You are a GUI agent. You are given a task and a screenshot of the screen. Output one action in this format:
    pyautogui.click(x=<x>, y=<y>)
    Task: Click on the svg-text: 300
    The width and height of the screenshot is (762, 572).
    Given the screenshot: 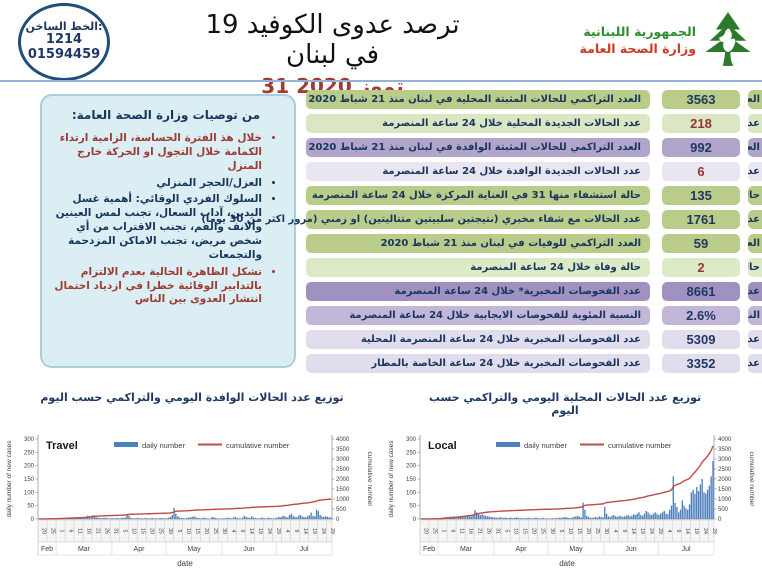 What is the action you would take?
    pyautogui.click(x=411, y=440)
    